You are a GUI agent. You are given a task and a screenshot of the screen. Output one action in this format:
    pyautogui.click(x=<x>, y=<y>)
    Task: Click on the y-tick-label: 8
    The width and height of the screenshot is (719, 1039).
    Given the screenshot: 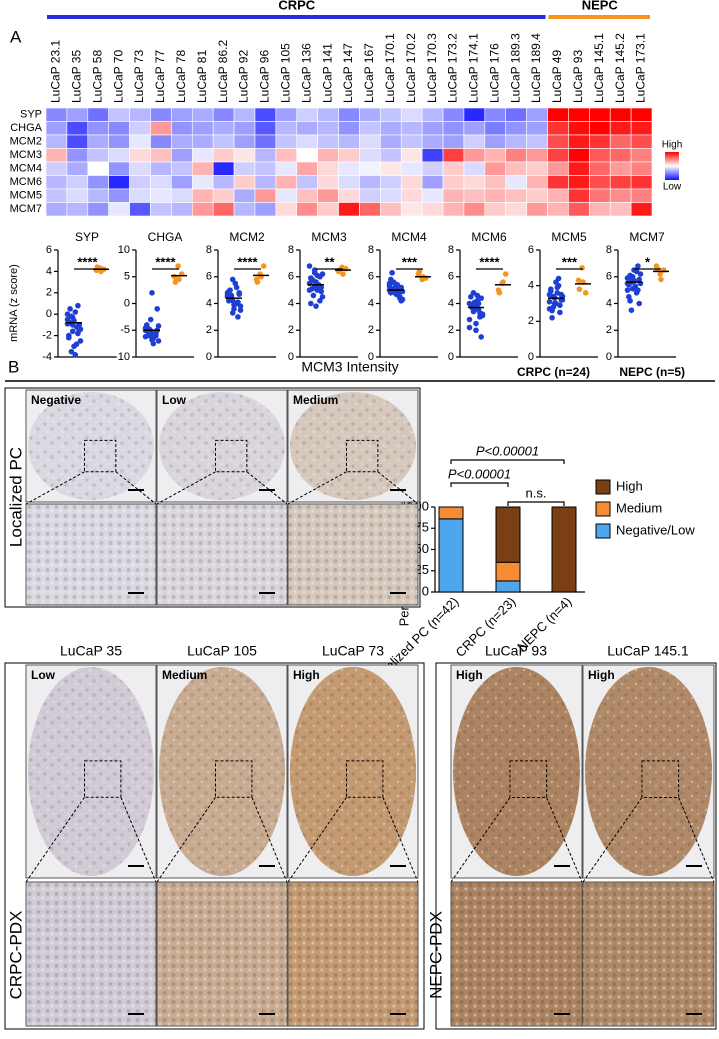 What is the action you would take?
    pyautogui.click(x=291, y=250)
    